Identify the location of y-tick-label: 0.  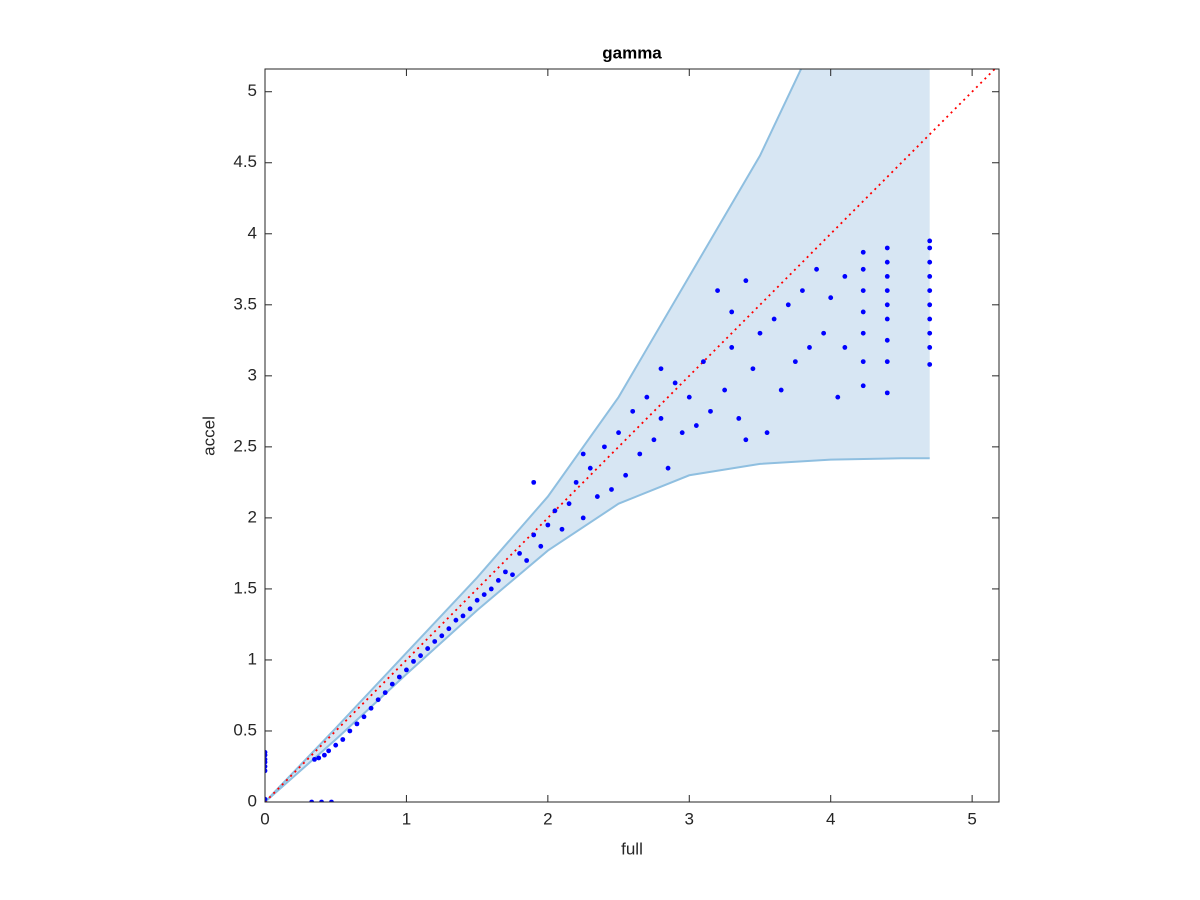
(252, 800).